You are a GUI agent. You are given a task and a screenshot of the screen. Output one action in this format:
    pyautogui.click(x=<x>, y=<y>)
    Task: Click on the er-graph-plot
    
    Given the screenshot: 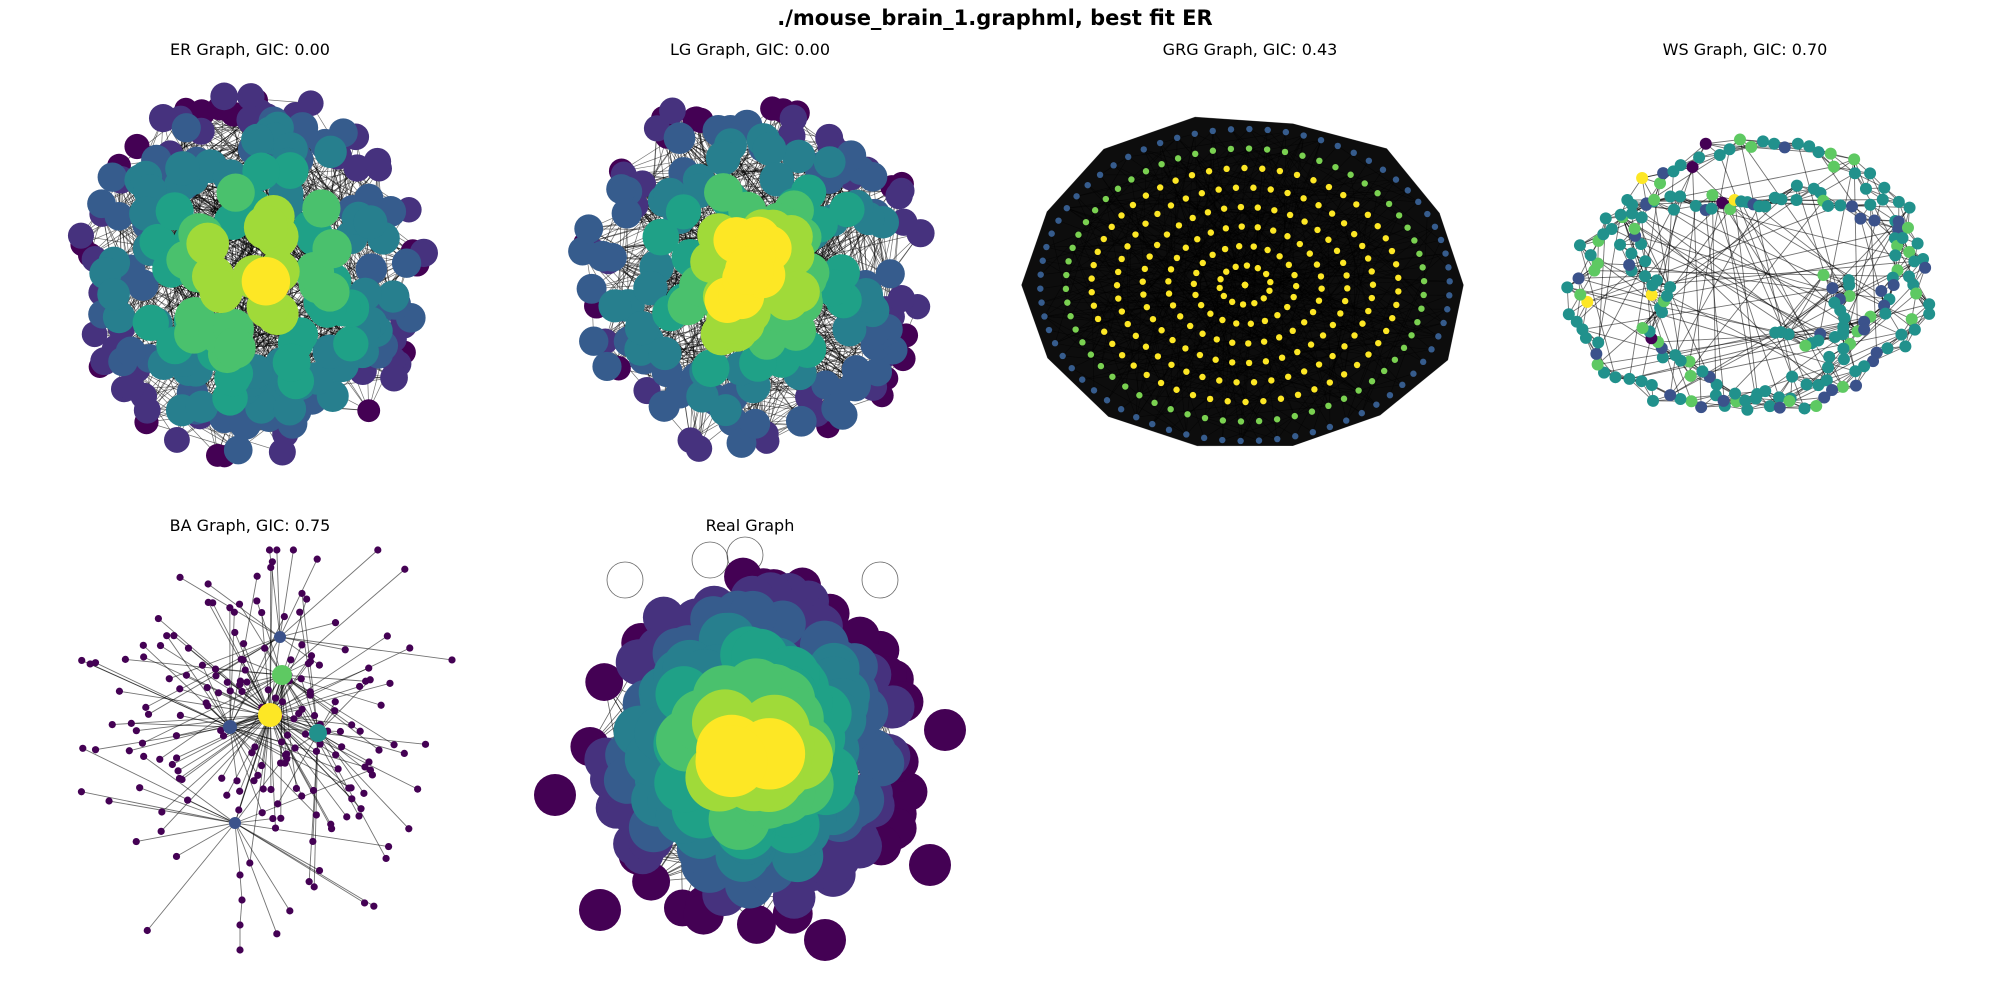 What is the action you would take?
    pyautogui.click(x=252, y=275)
    